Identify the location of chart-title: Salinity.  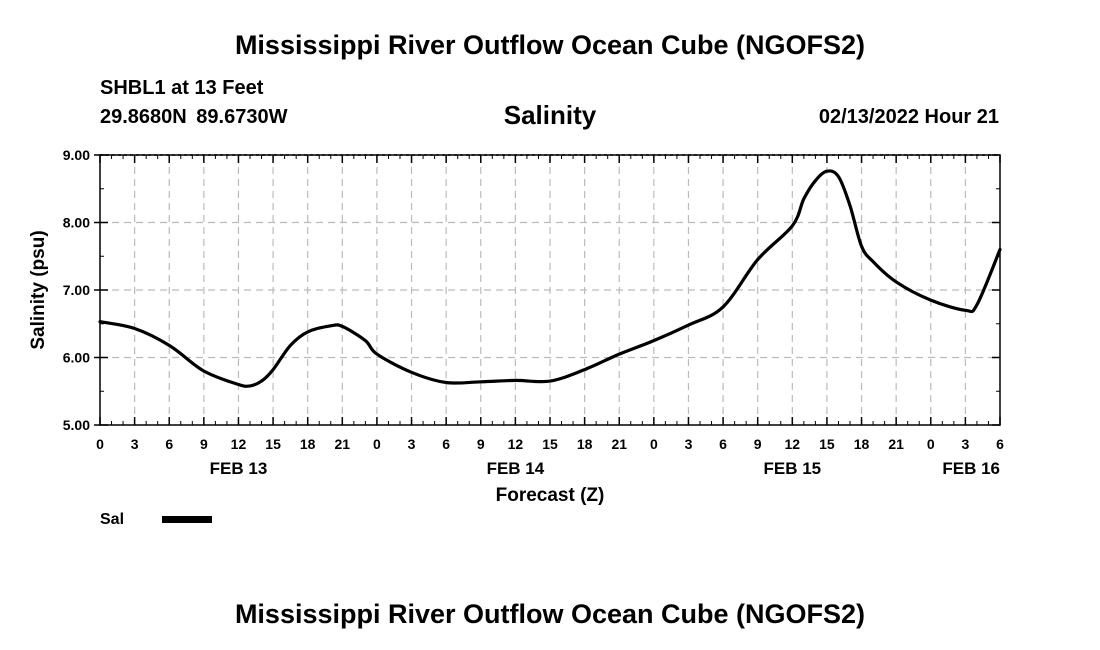
(550, 115).